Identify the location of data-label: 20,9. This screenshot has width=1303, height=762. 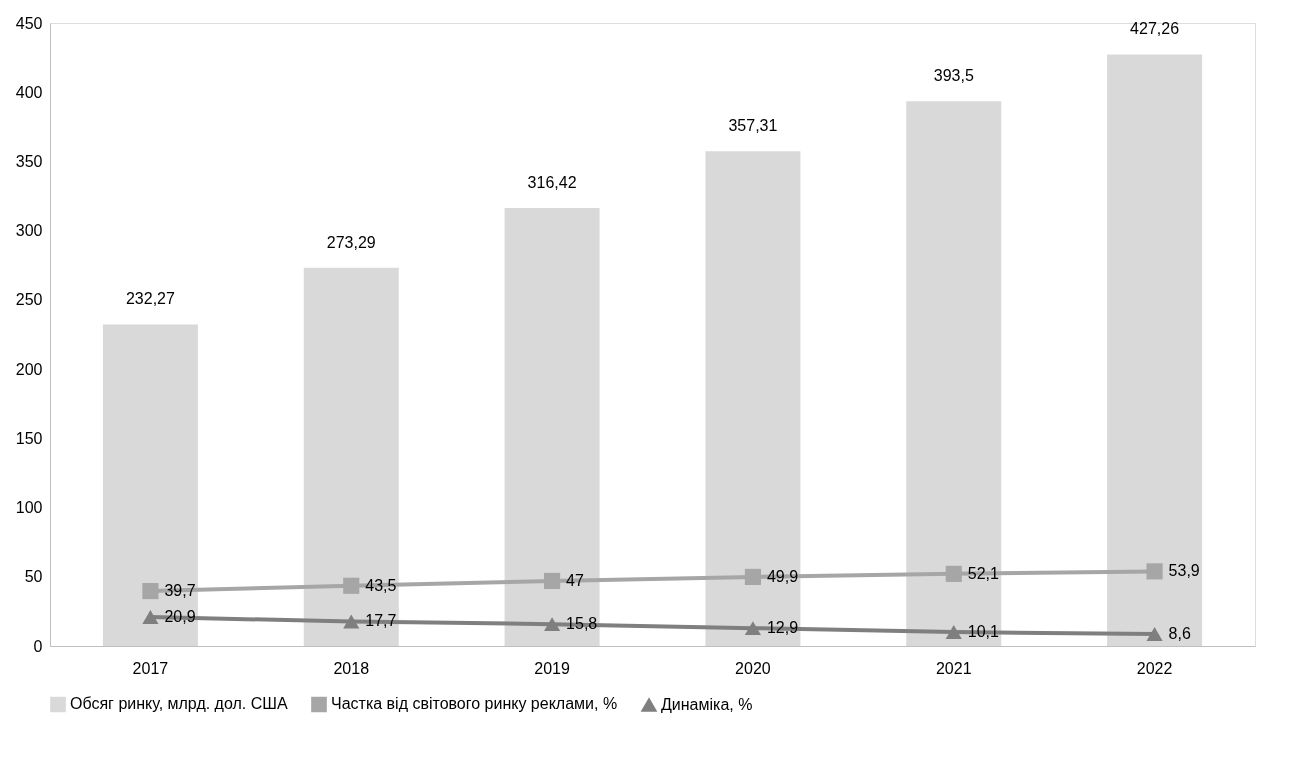
(180, 617).